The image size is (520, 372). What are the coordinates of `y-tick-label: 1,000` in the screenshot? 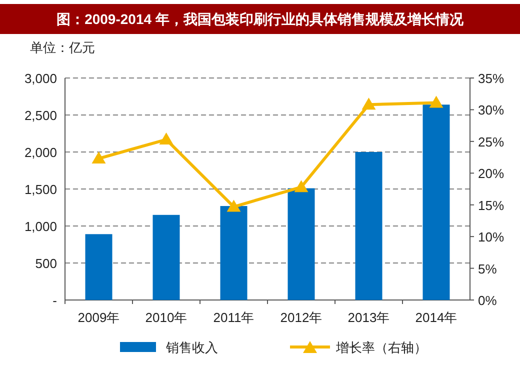 It's located at (40, 226).